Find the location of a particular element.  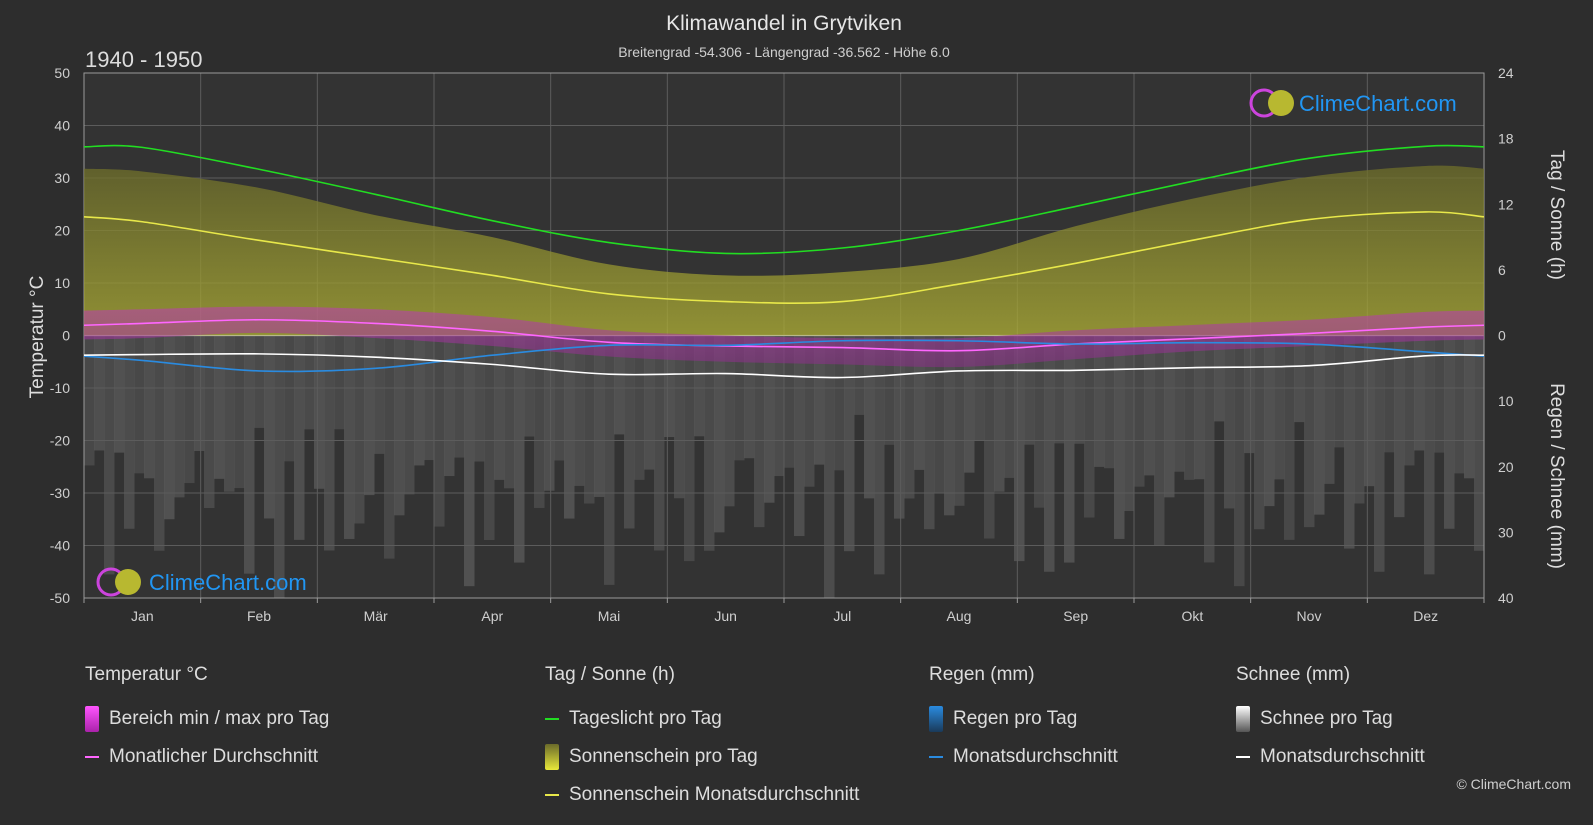

legend-item-label: Sonnenschein Monatsdurchschnitt is located at coordinates (714, 794).